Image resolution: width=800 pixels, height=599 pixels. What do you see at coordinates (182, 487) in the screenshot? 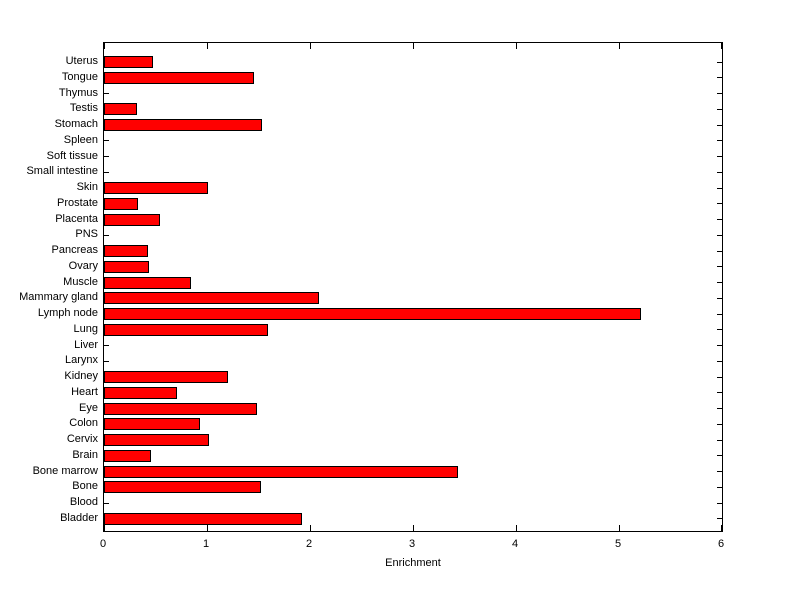
I see `bar-bone` at bounding box center [182, 487].